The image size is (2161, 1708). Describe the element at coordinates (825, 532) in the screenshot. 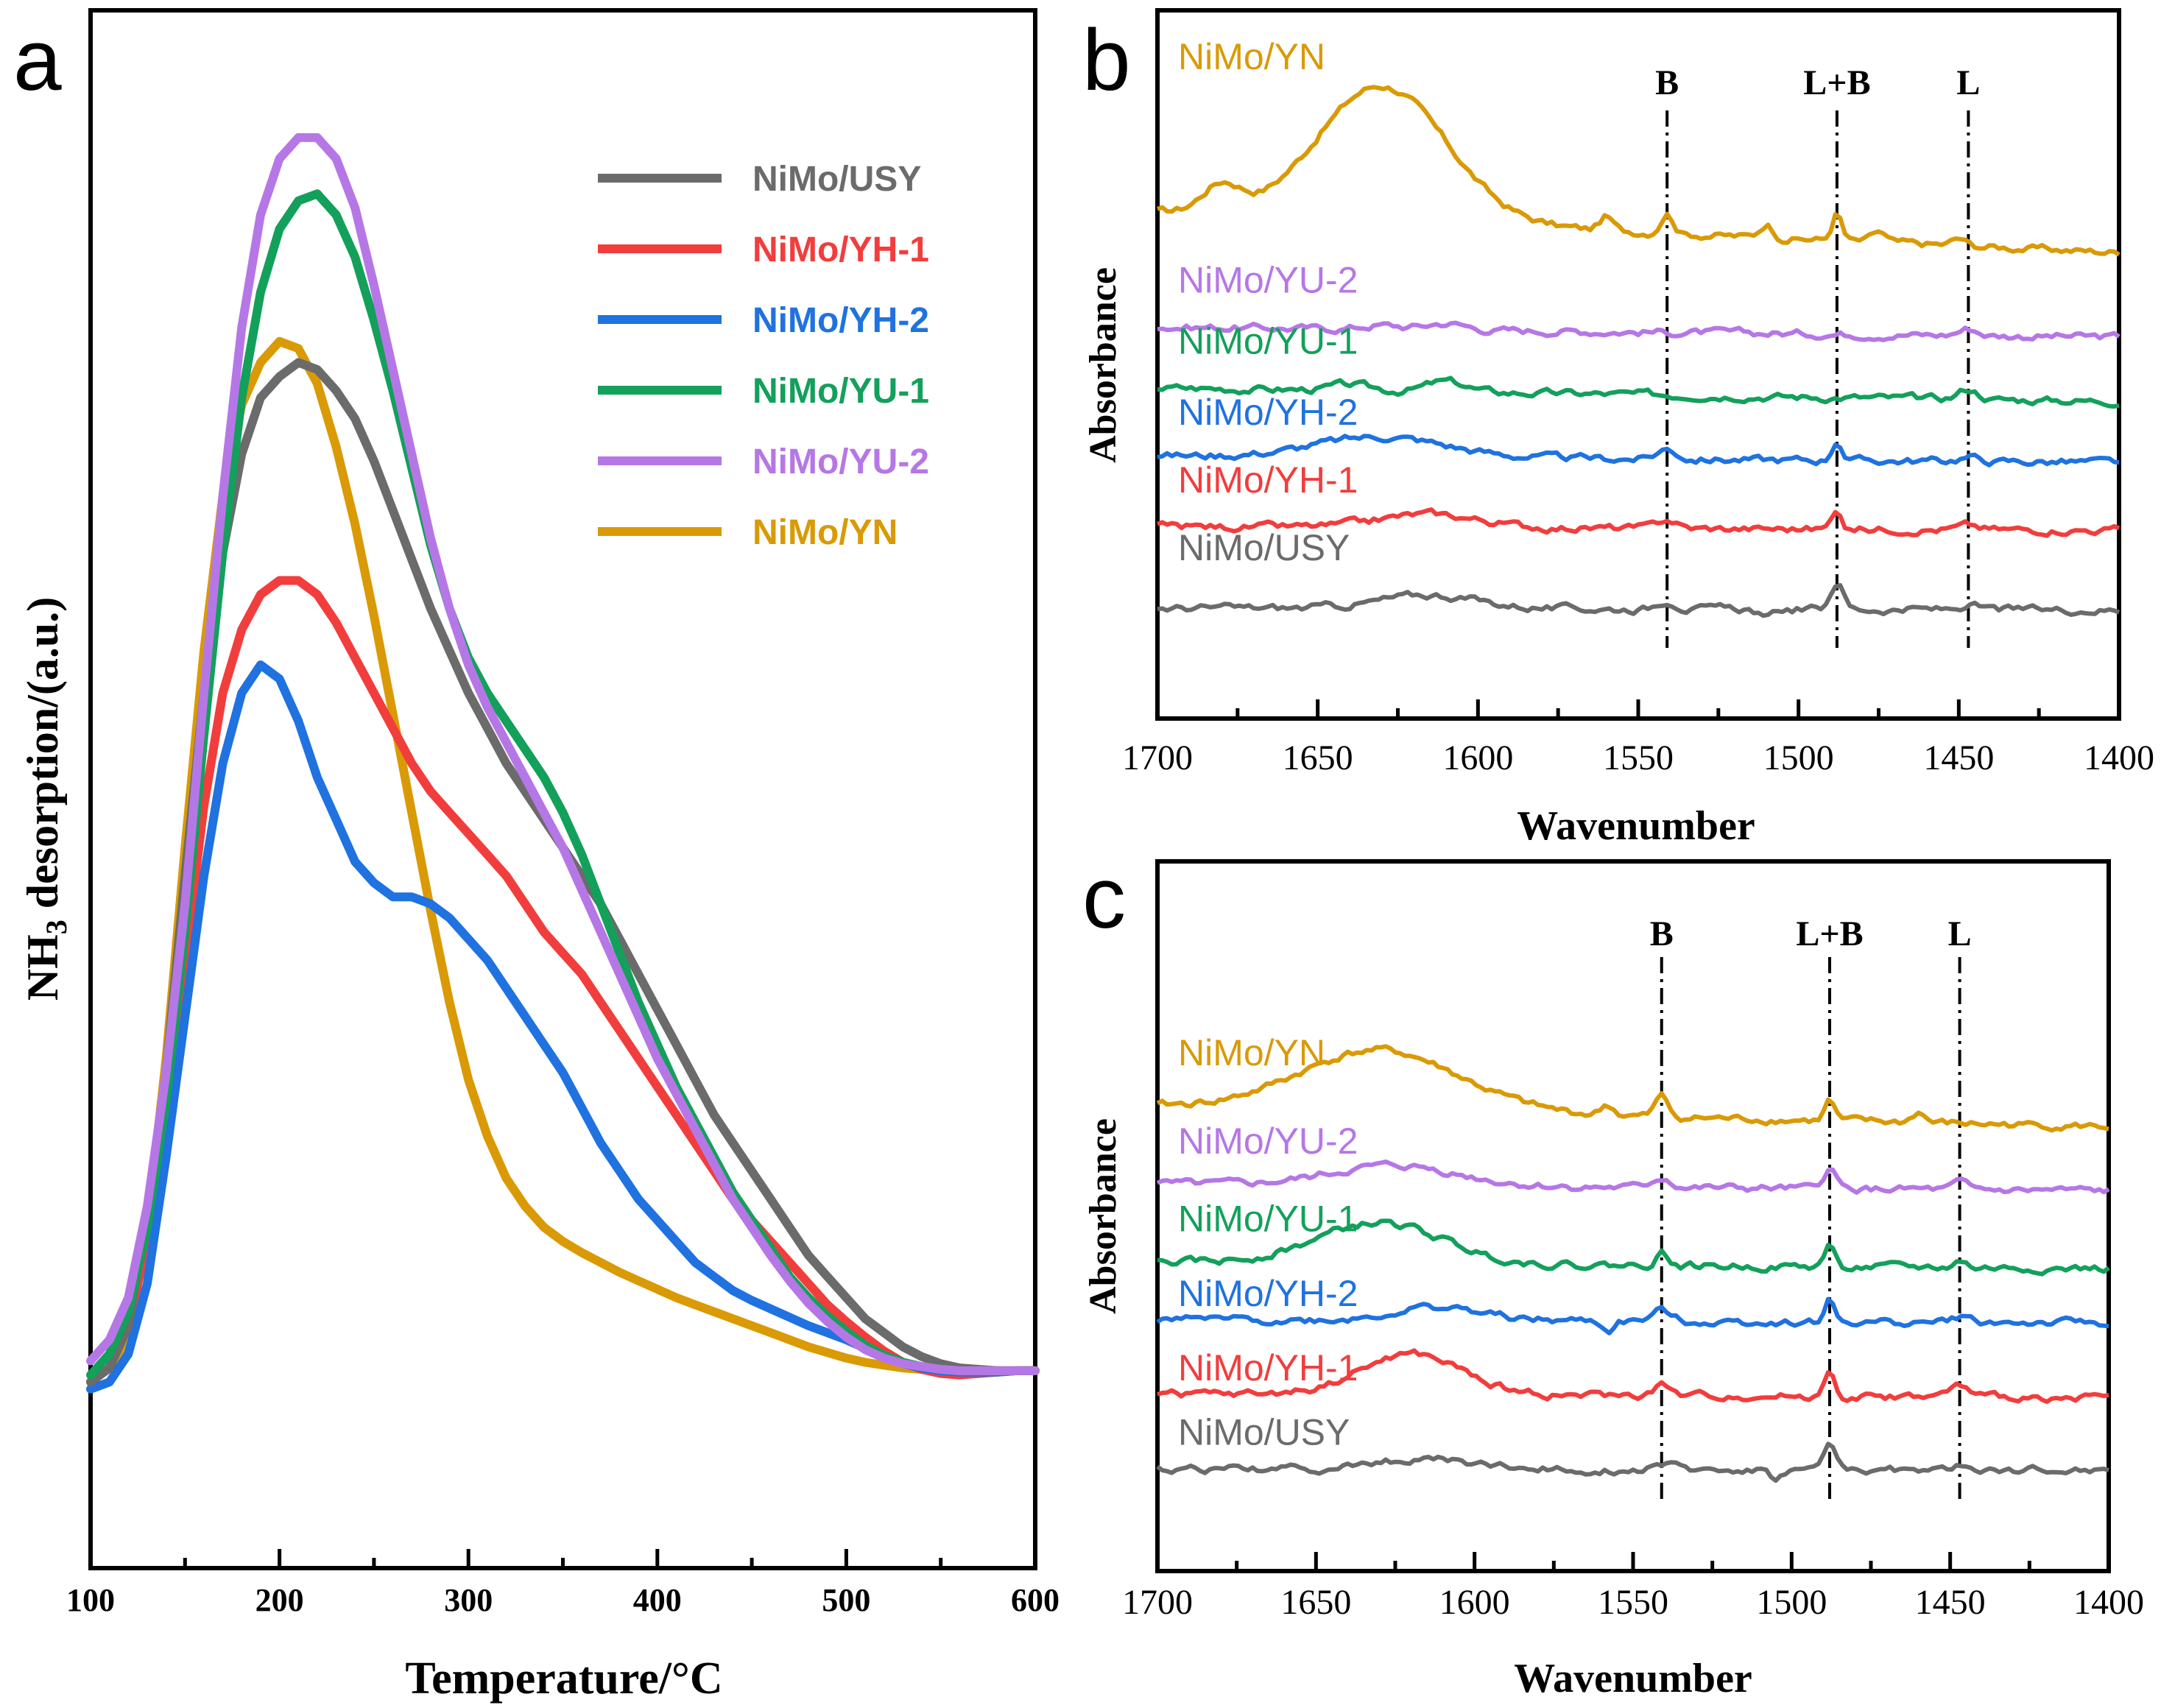

I see `legend-label-nimo-yn: NiMo/YN` at that location.